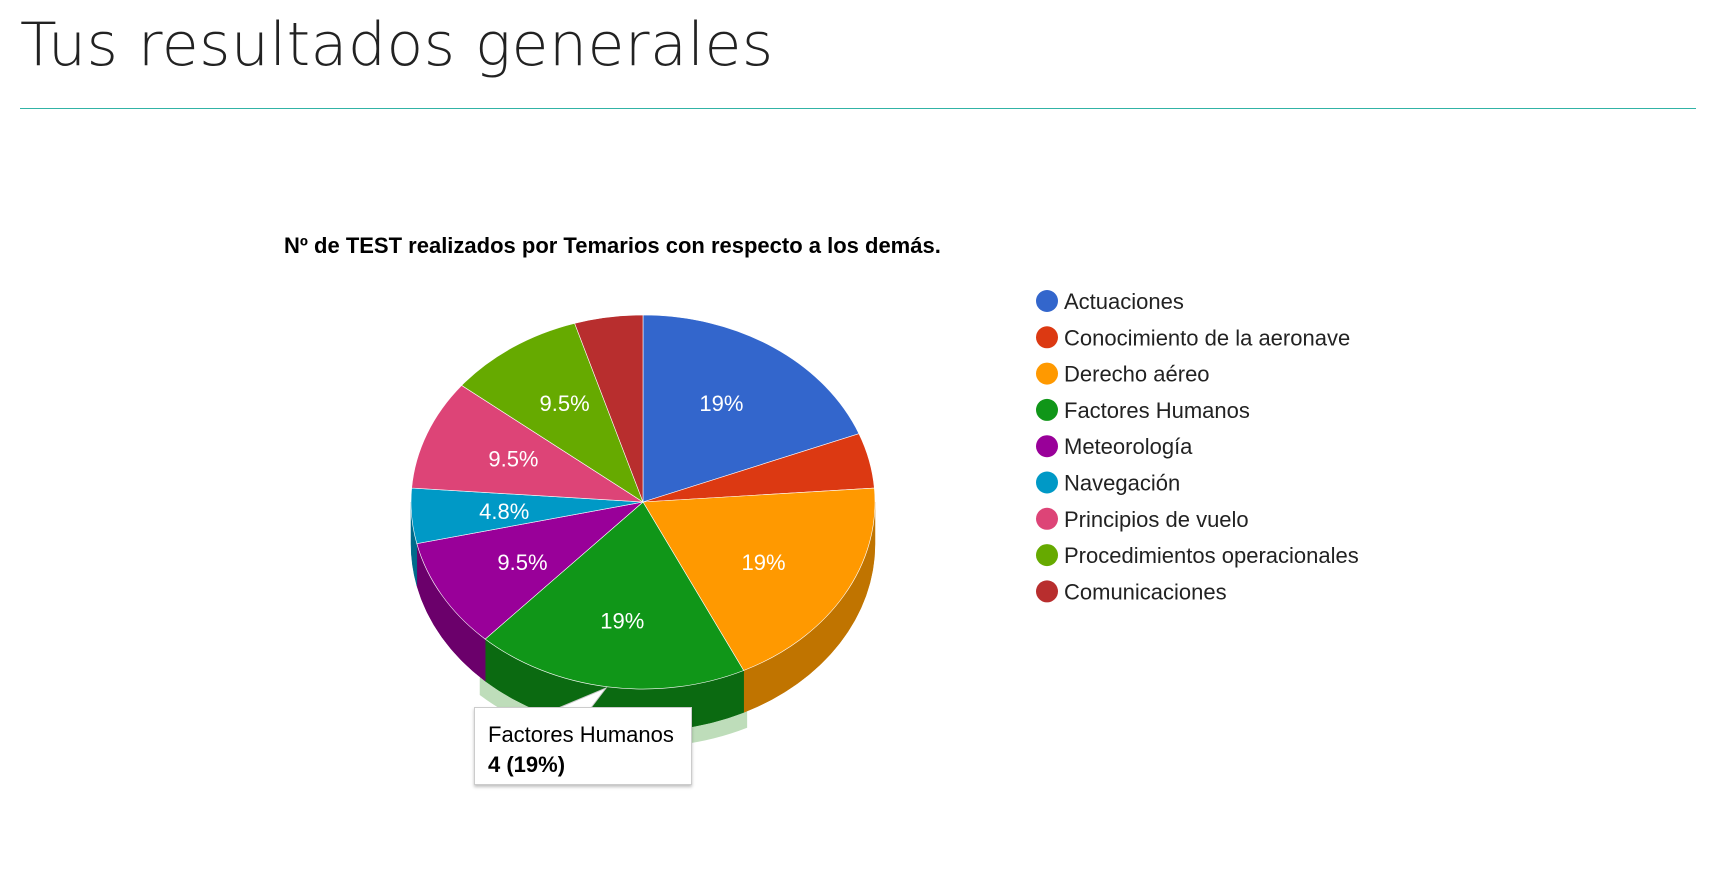 The image size is (1716, 871). I want to click on tooltip-value: 4 (19%), so click(527, 764).